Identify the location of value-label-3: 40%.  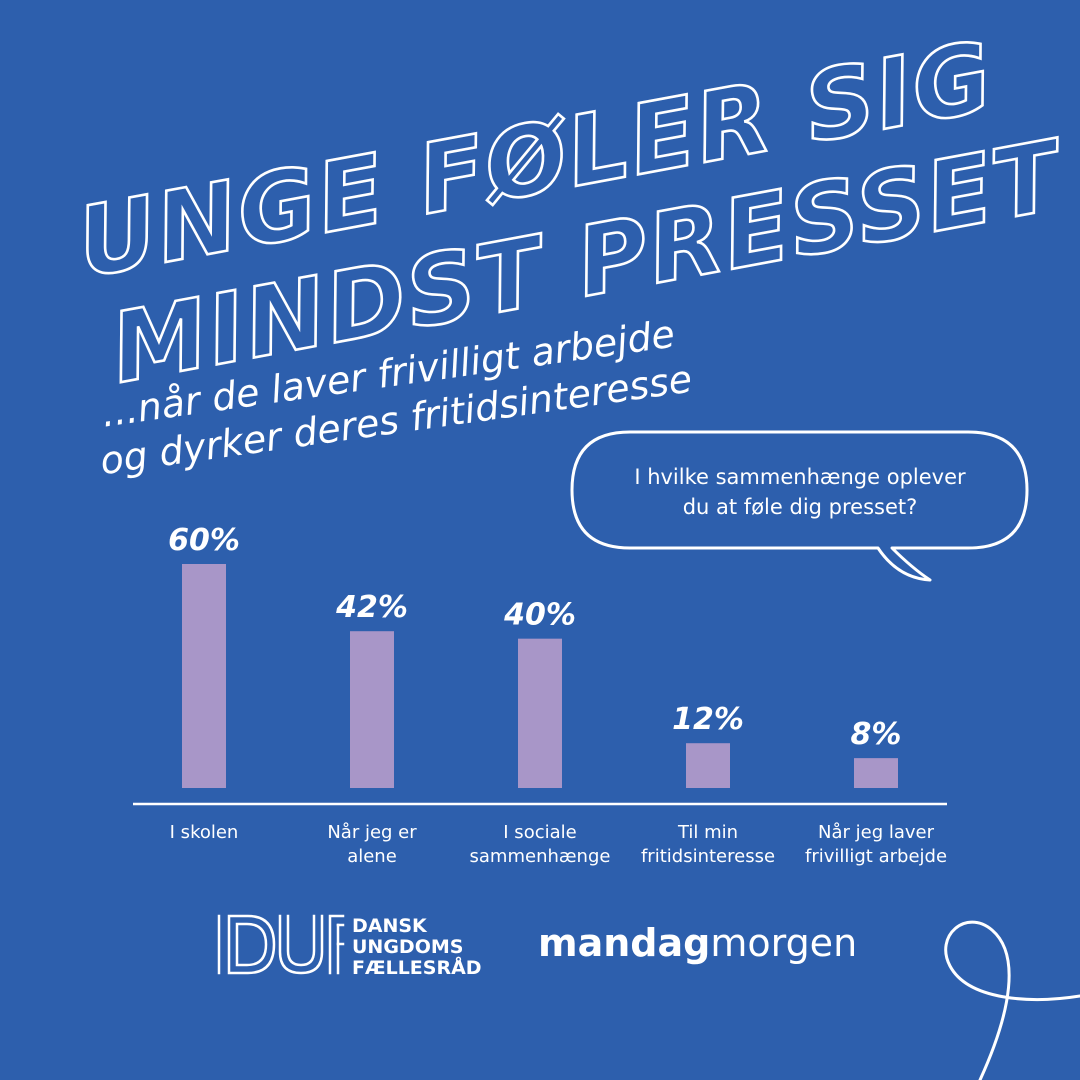
(539, 615).